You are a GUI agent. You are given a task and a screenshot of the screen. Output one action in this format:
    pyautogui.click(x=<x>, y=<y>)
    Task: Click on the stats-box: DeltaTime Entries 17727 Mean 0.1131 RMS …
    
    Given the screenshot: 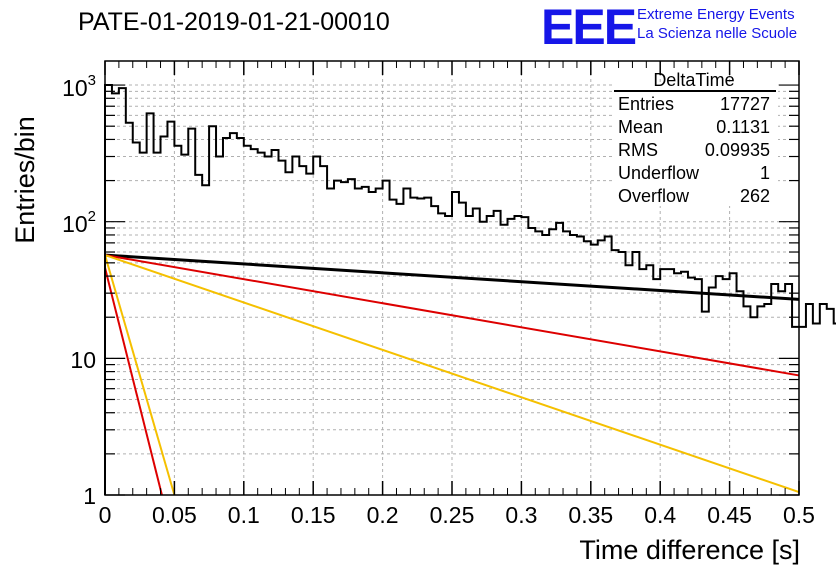 What is the action you would take?
    pyautogui.click(x=695, y=138)
    